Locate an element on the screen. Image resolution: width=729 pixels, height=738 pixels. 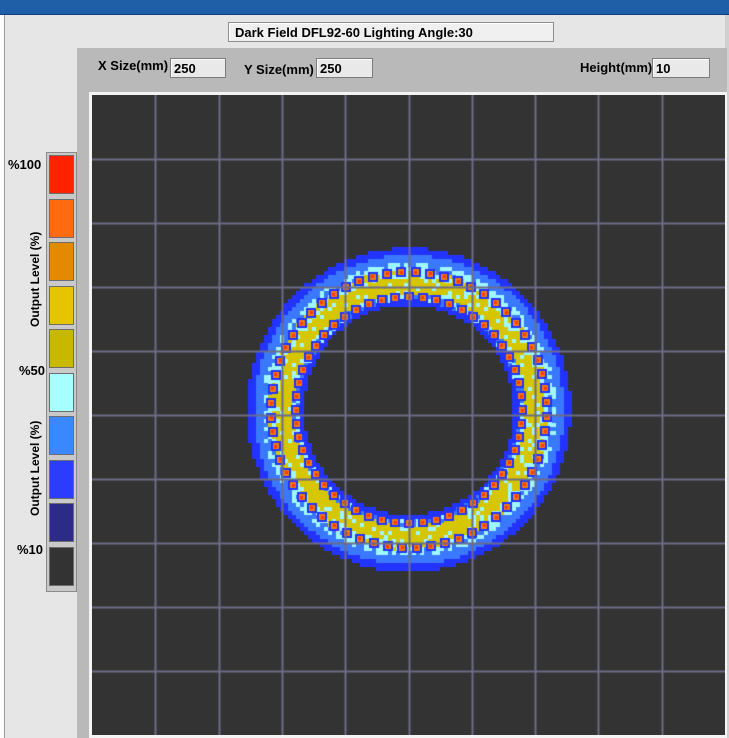
window-titlebar is located at coordinates (364, 7).